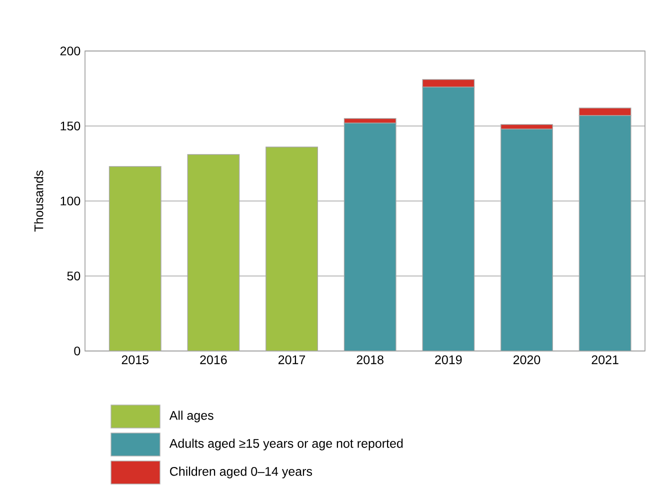 Image resolution: width=670 pixels, height=493 pixels. What do you see at coordinates (135, 359) in the screenshot?
I see `x-tick-label: 2015` at bounding box center [135, 359].